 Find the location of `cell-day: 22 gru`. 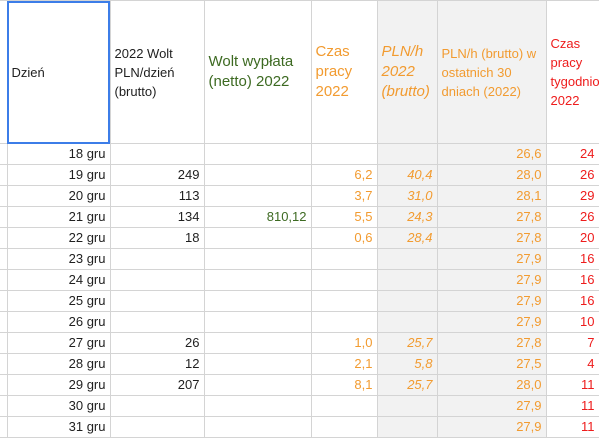

cell-day: 22 gru is located at coordinates (58, 238).